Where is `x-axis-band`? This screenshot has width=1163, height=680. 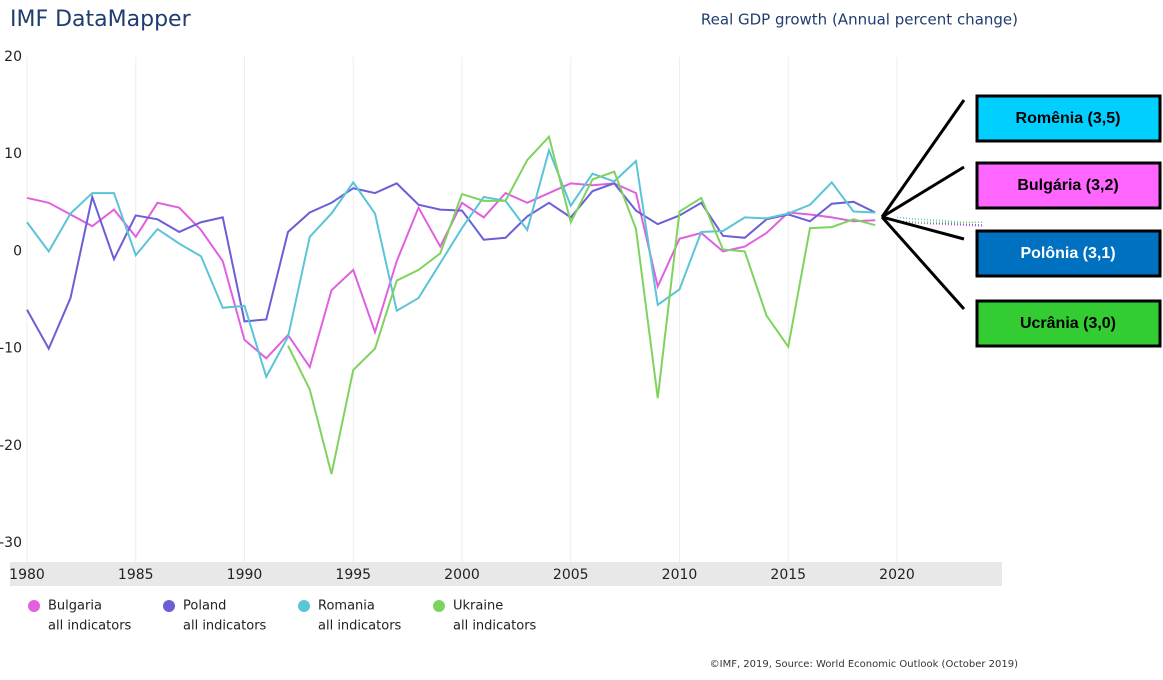 x-axis-band is located at coordinates (506, 574).